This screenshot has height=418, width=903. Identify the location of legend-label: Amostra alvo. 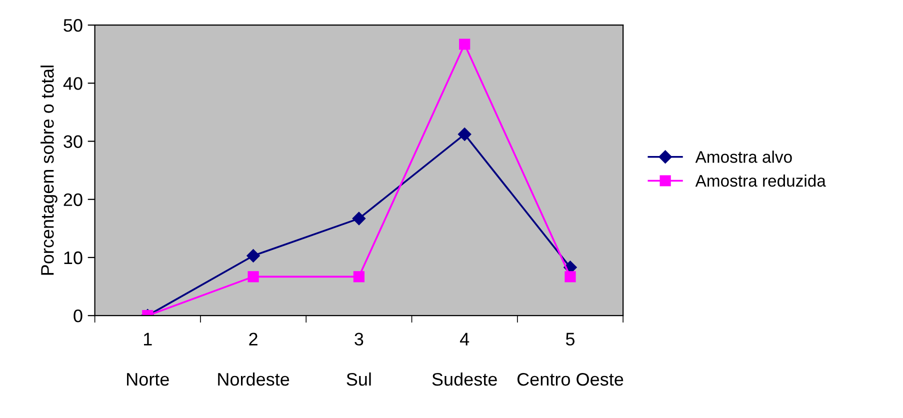
(743, 156).